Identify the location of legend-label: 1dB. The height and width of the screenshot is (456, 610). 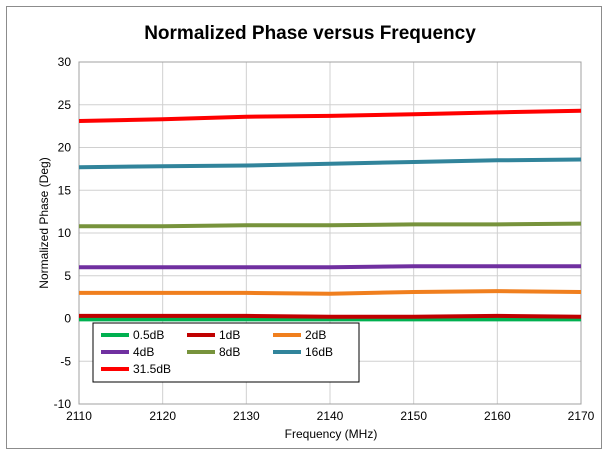
(229, 335).